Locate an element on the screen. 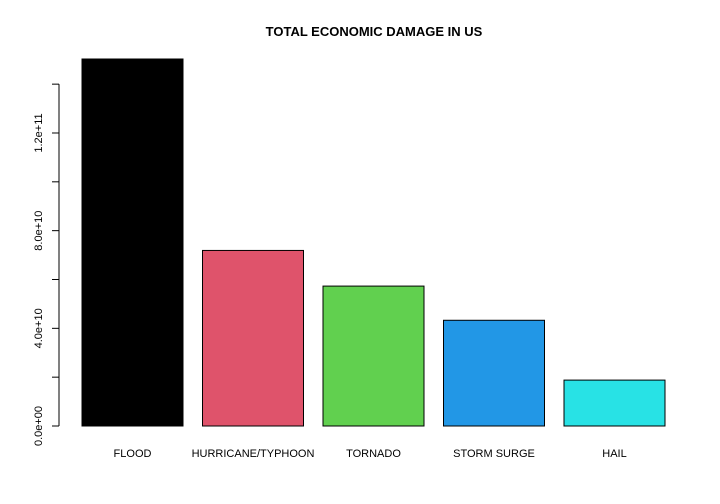  x-tick-label: HAIL is located at coordinates (614, 454).